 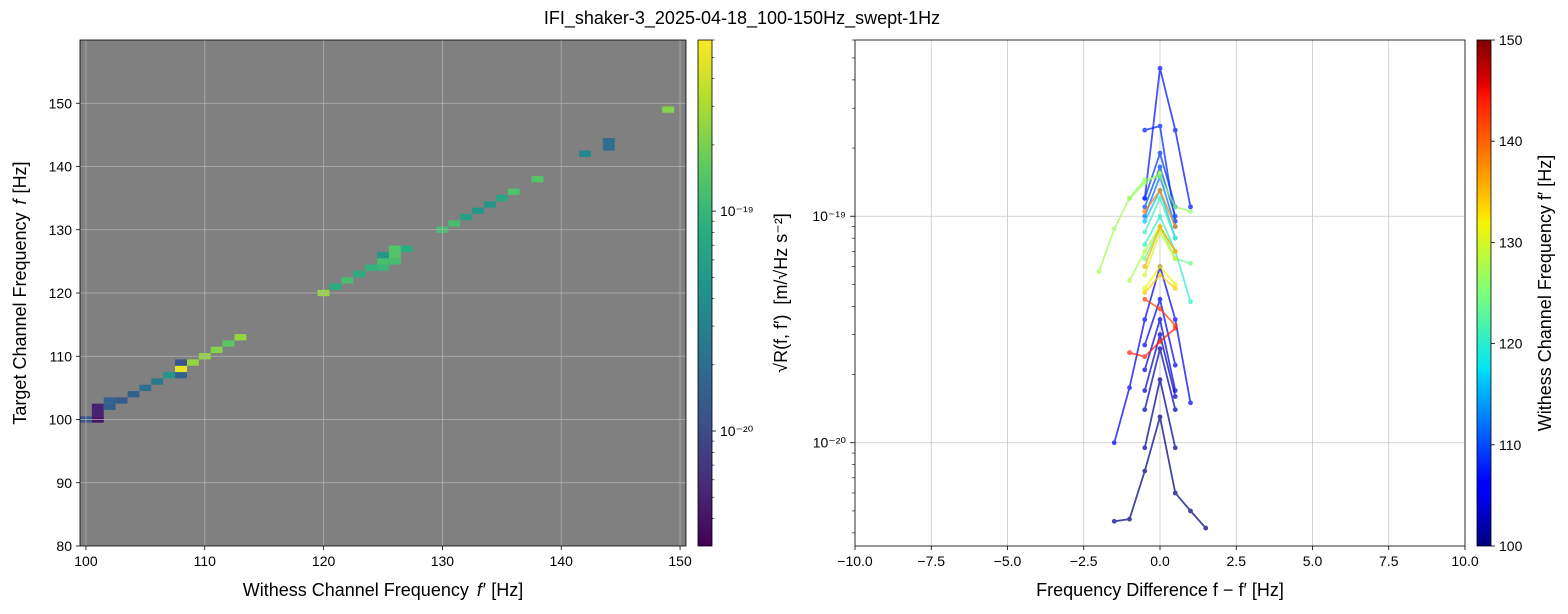 What do you see at coordinates (64, 546) in the screenshot?
I see `heatmap-y-tick-label: 80` at bounding box center [64, 546].